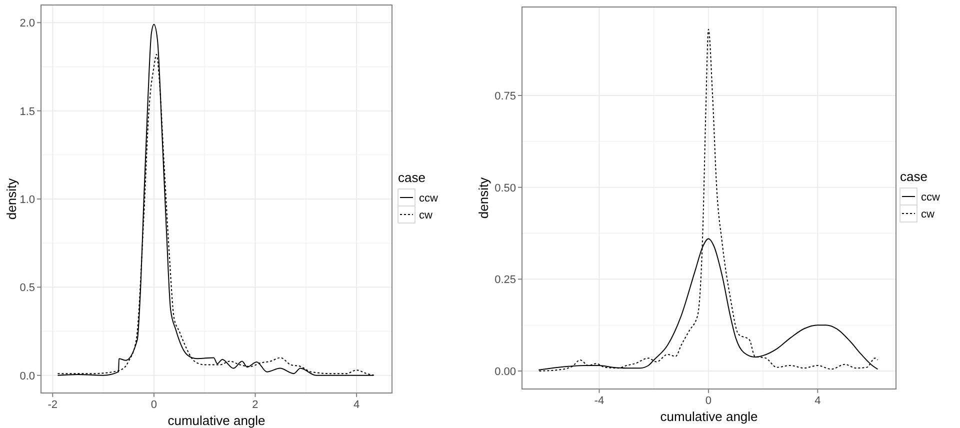 The height and width of the screenshot is (428, 960). Describe the element at coordinates (53, 405) in the screenshot. I see `x-tick-label: -2` at that location.